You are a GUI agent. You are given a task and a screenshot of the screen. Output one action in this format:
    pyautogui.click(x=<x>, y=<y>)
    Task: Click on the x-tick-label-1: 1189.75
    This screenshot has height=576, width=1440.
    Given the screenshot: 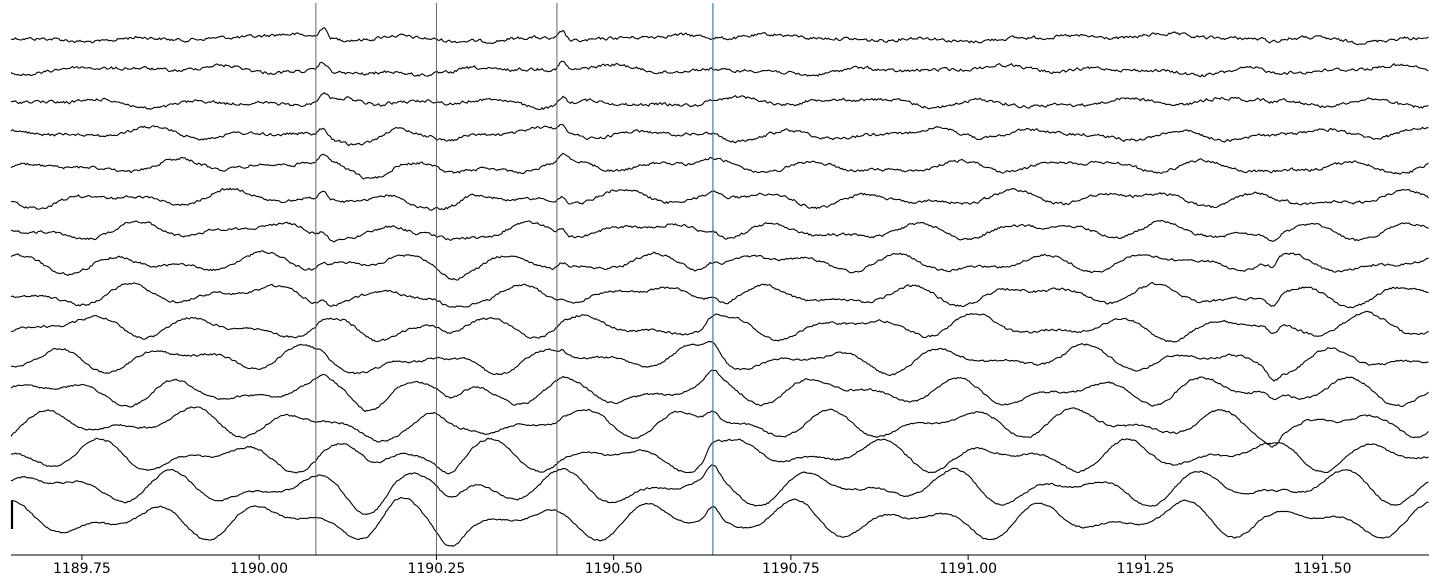 What is the action you would take?
    pyautogui.click(x=82, y=568)
    